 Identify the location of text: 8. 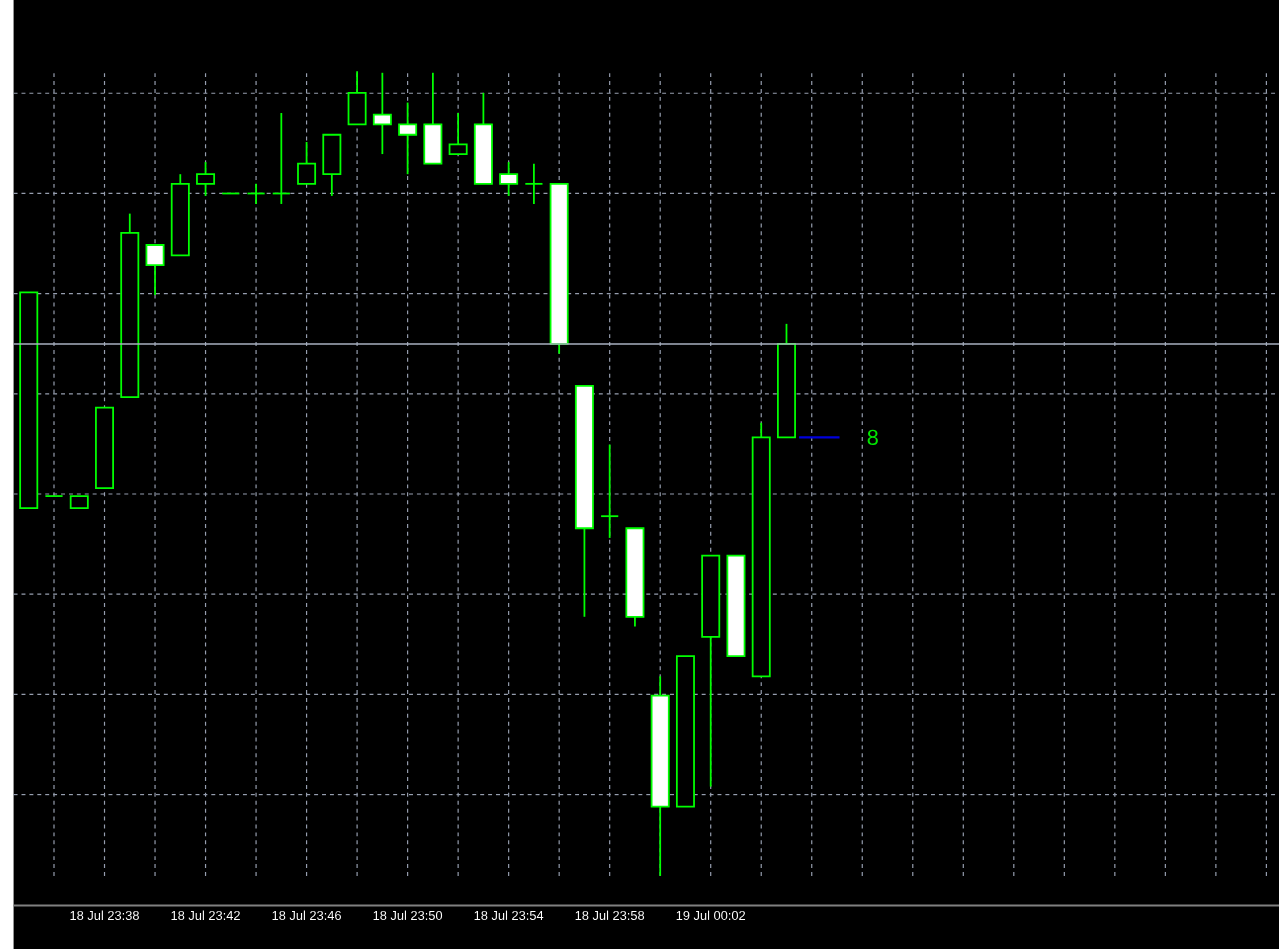
(872, 438).